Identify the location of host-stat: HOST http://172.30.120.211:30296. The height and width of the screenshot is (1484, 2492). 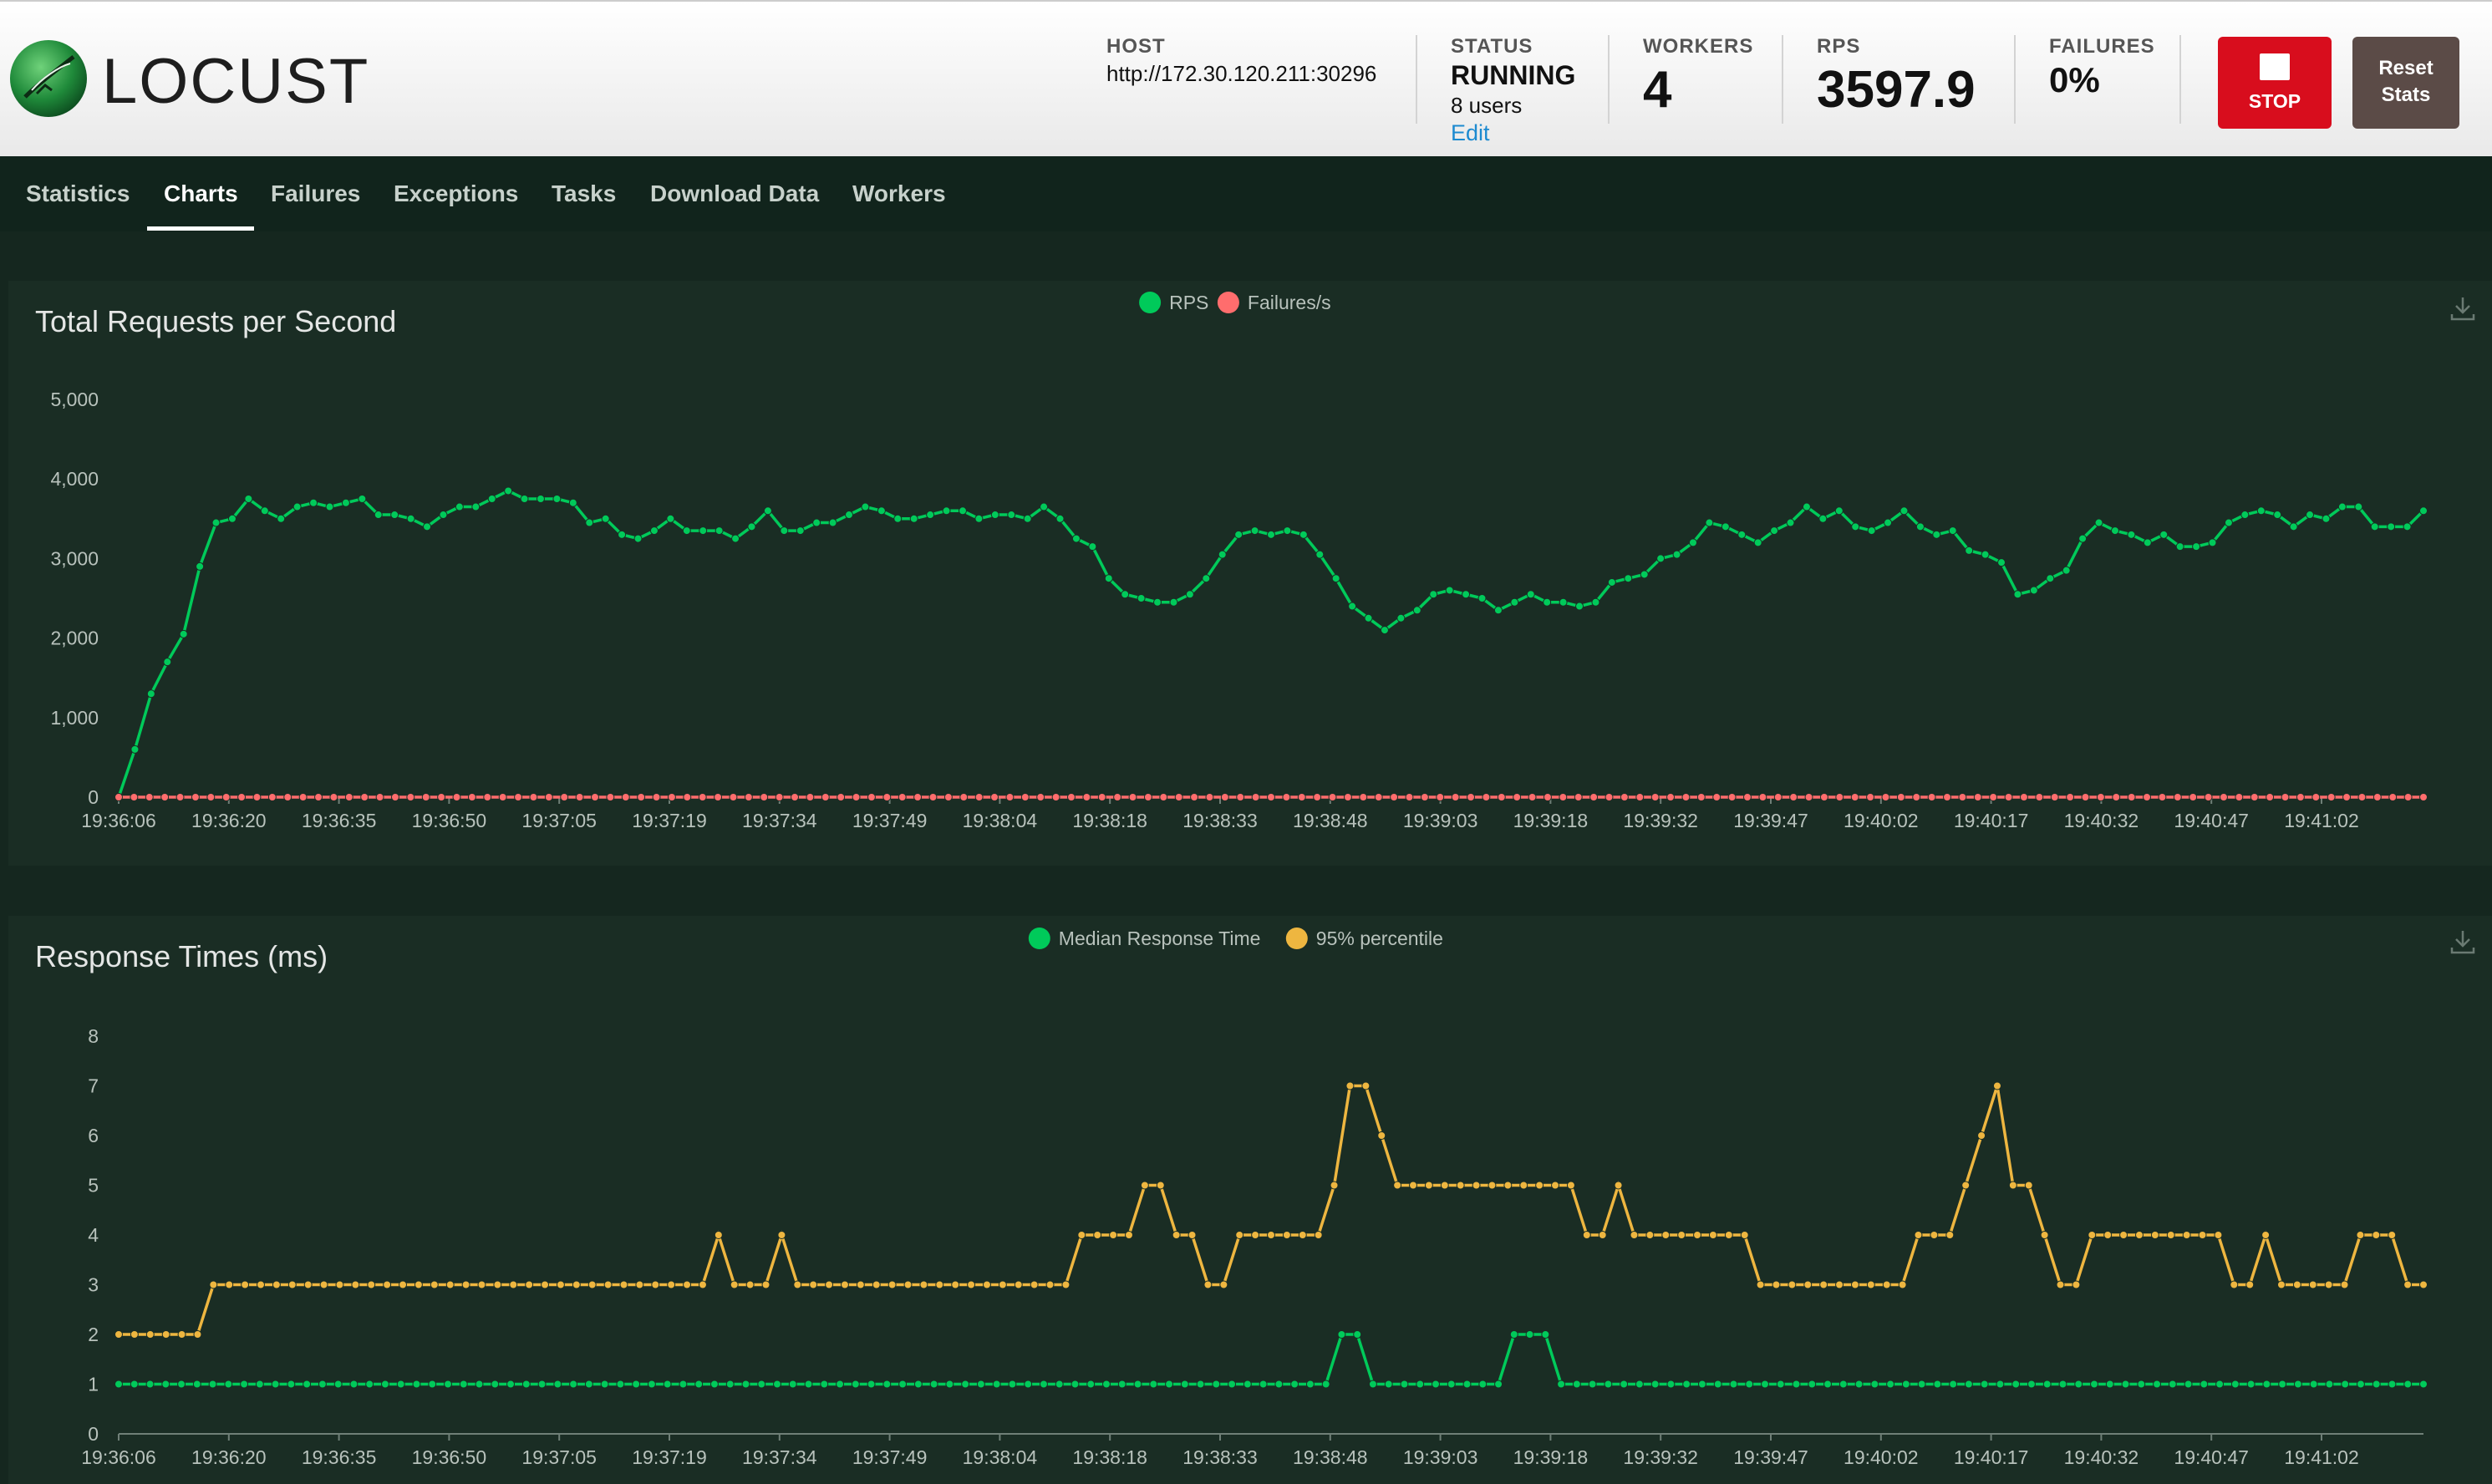
(1248, 61).